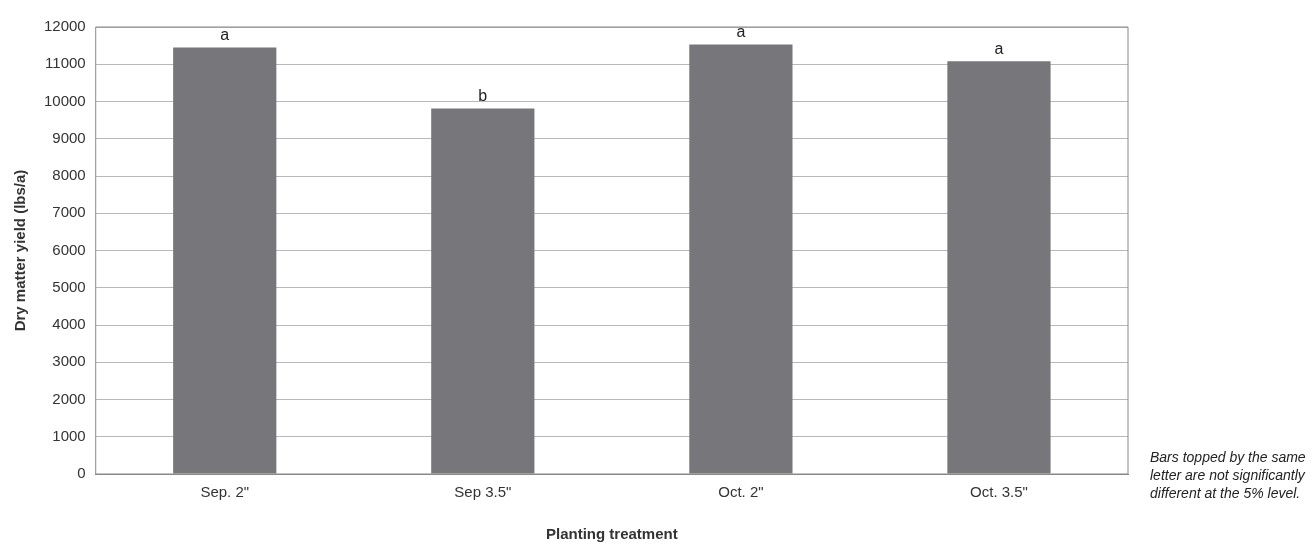  What do you see at coordinates (483, 95) in the screenshot?
I see `annotation: b` at bounding box center [483, 95].